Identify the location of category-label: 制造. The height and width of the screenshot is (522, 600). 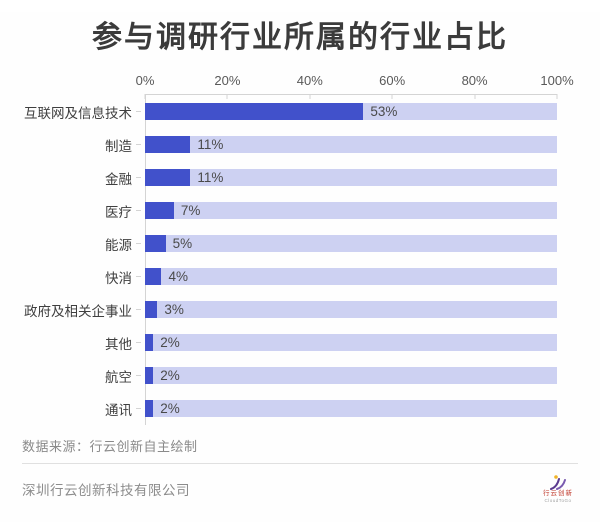
(118, 146).